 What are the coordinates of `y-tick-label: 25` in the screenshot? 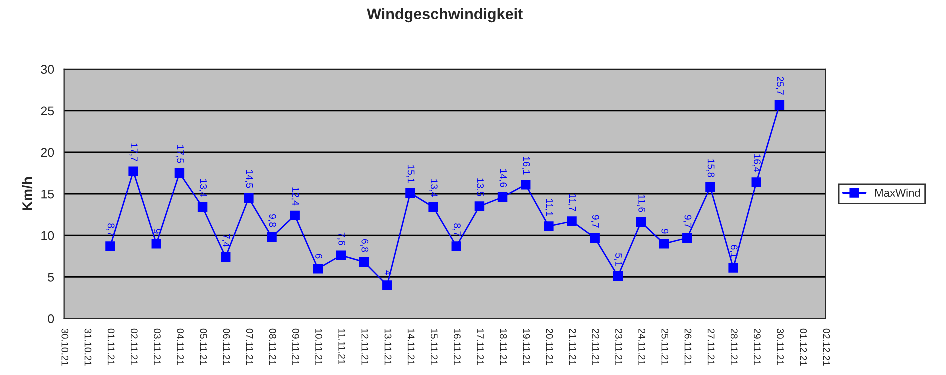 It's located at (47, 111).